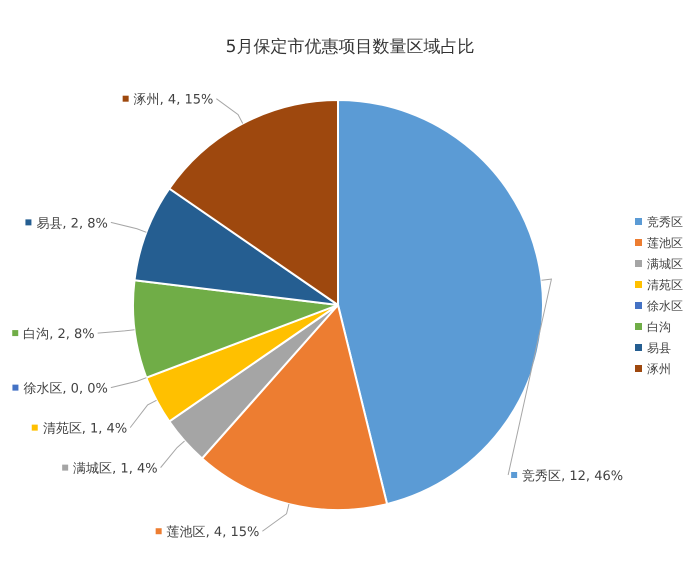 The image size is (700, 573). I want to click on chart-title: 5月保定市优惠项目数量区域占比, so click(350, 47).